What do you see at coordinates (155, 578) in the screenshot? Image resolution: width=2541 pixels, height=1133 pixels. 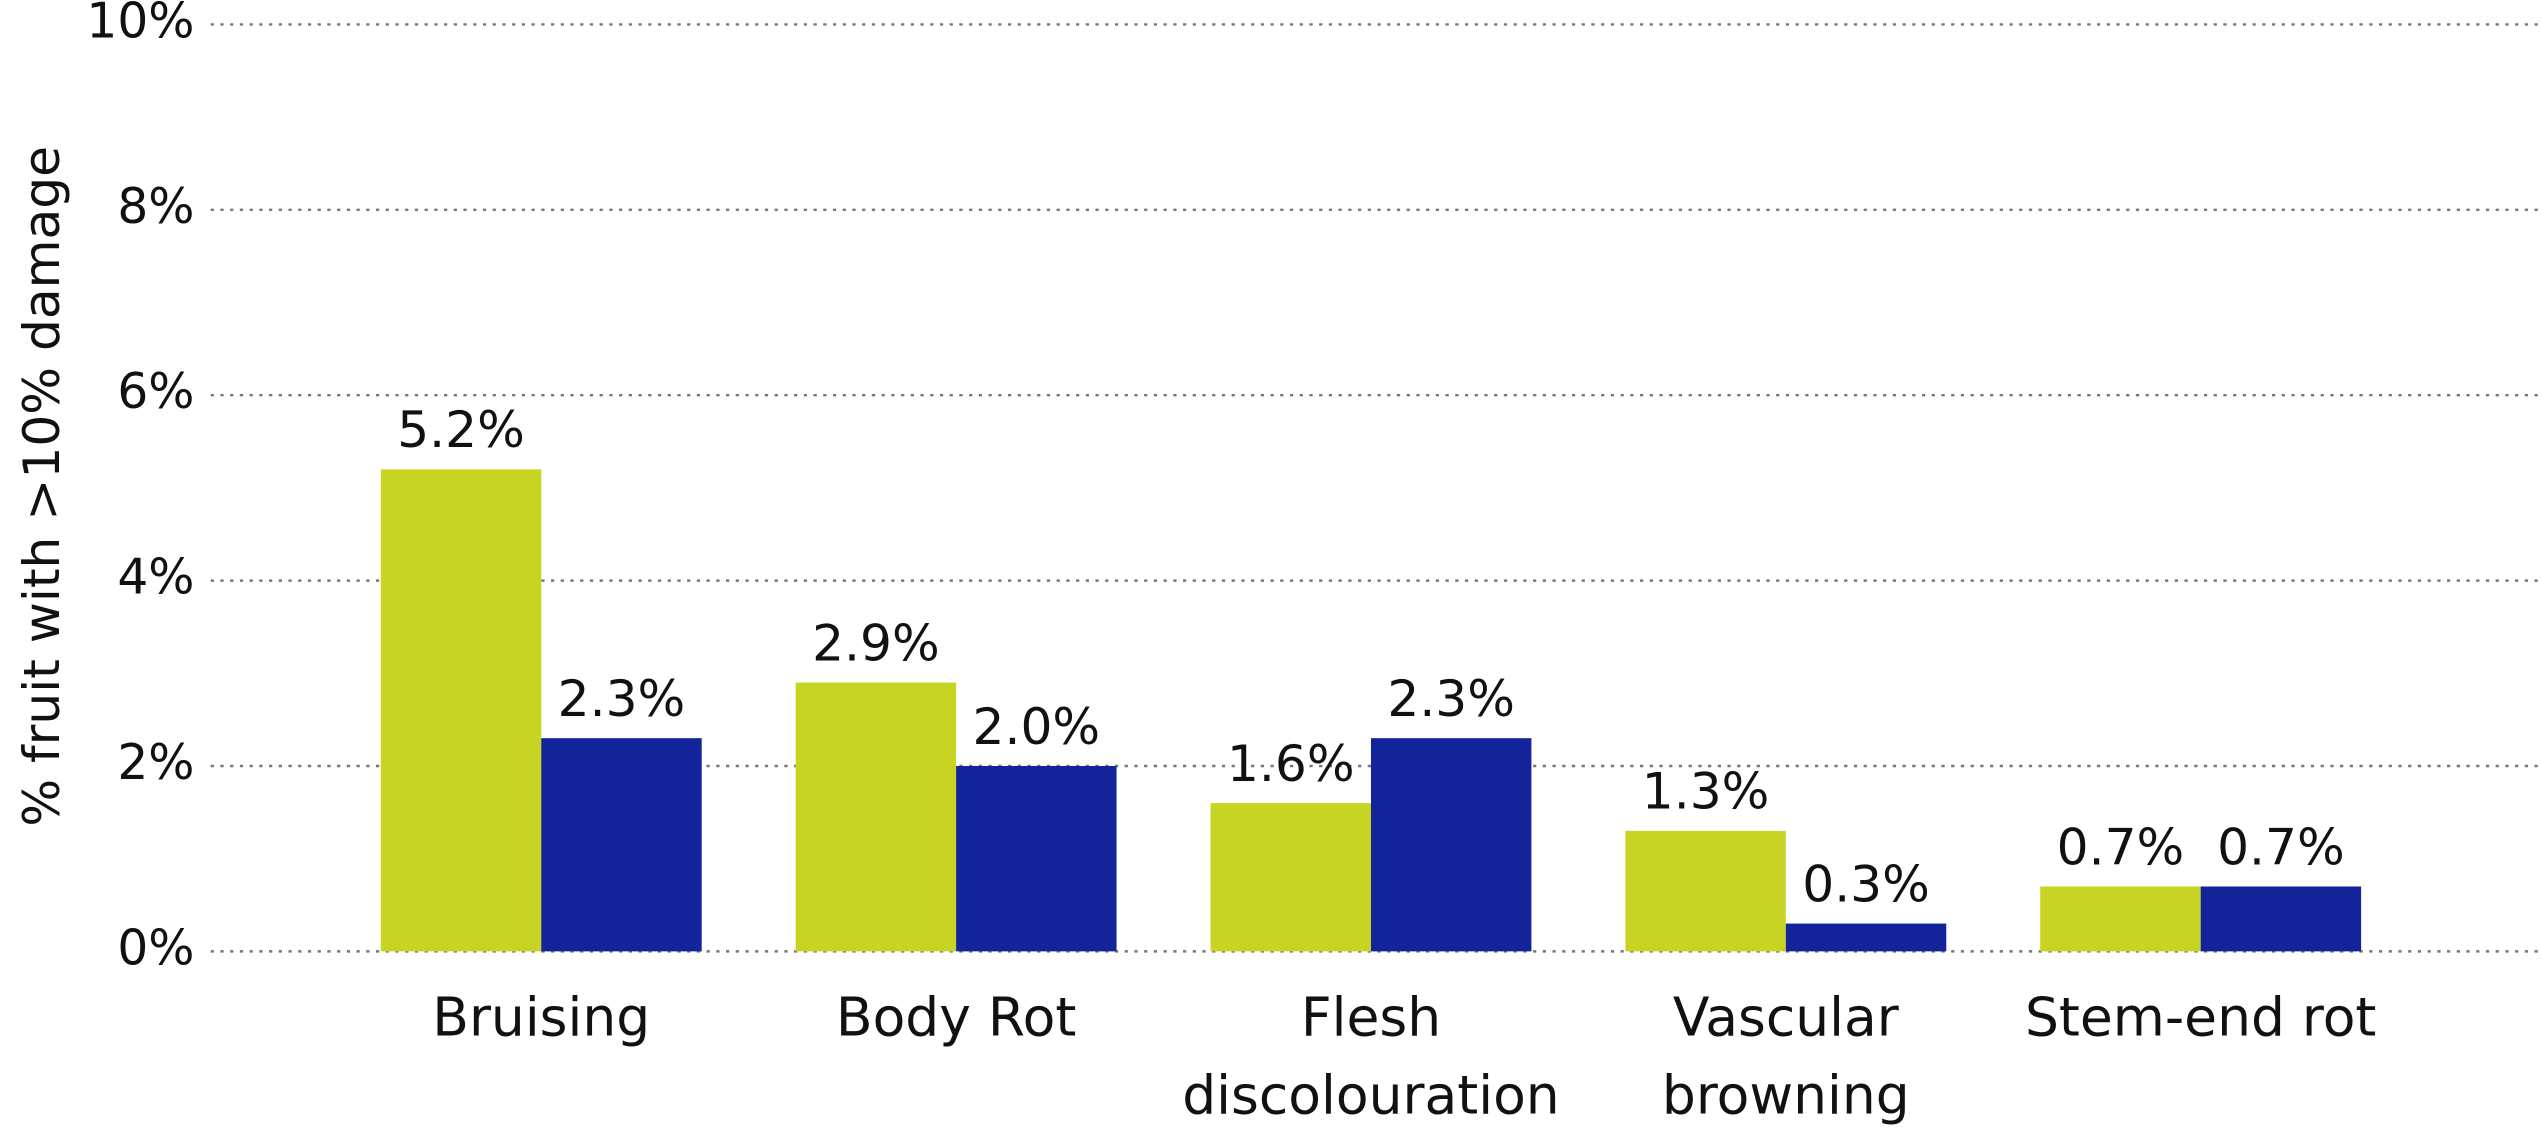 I see `y-tick-label: 4%` at bounding box center [155, 578].